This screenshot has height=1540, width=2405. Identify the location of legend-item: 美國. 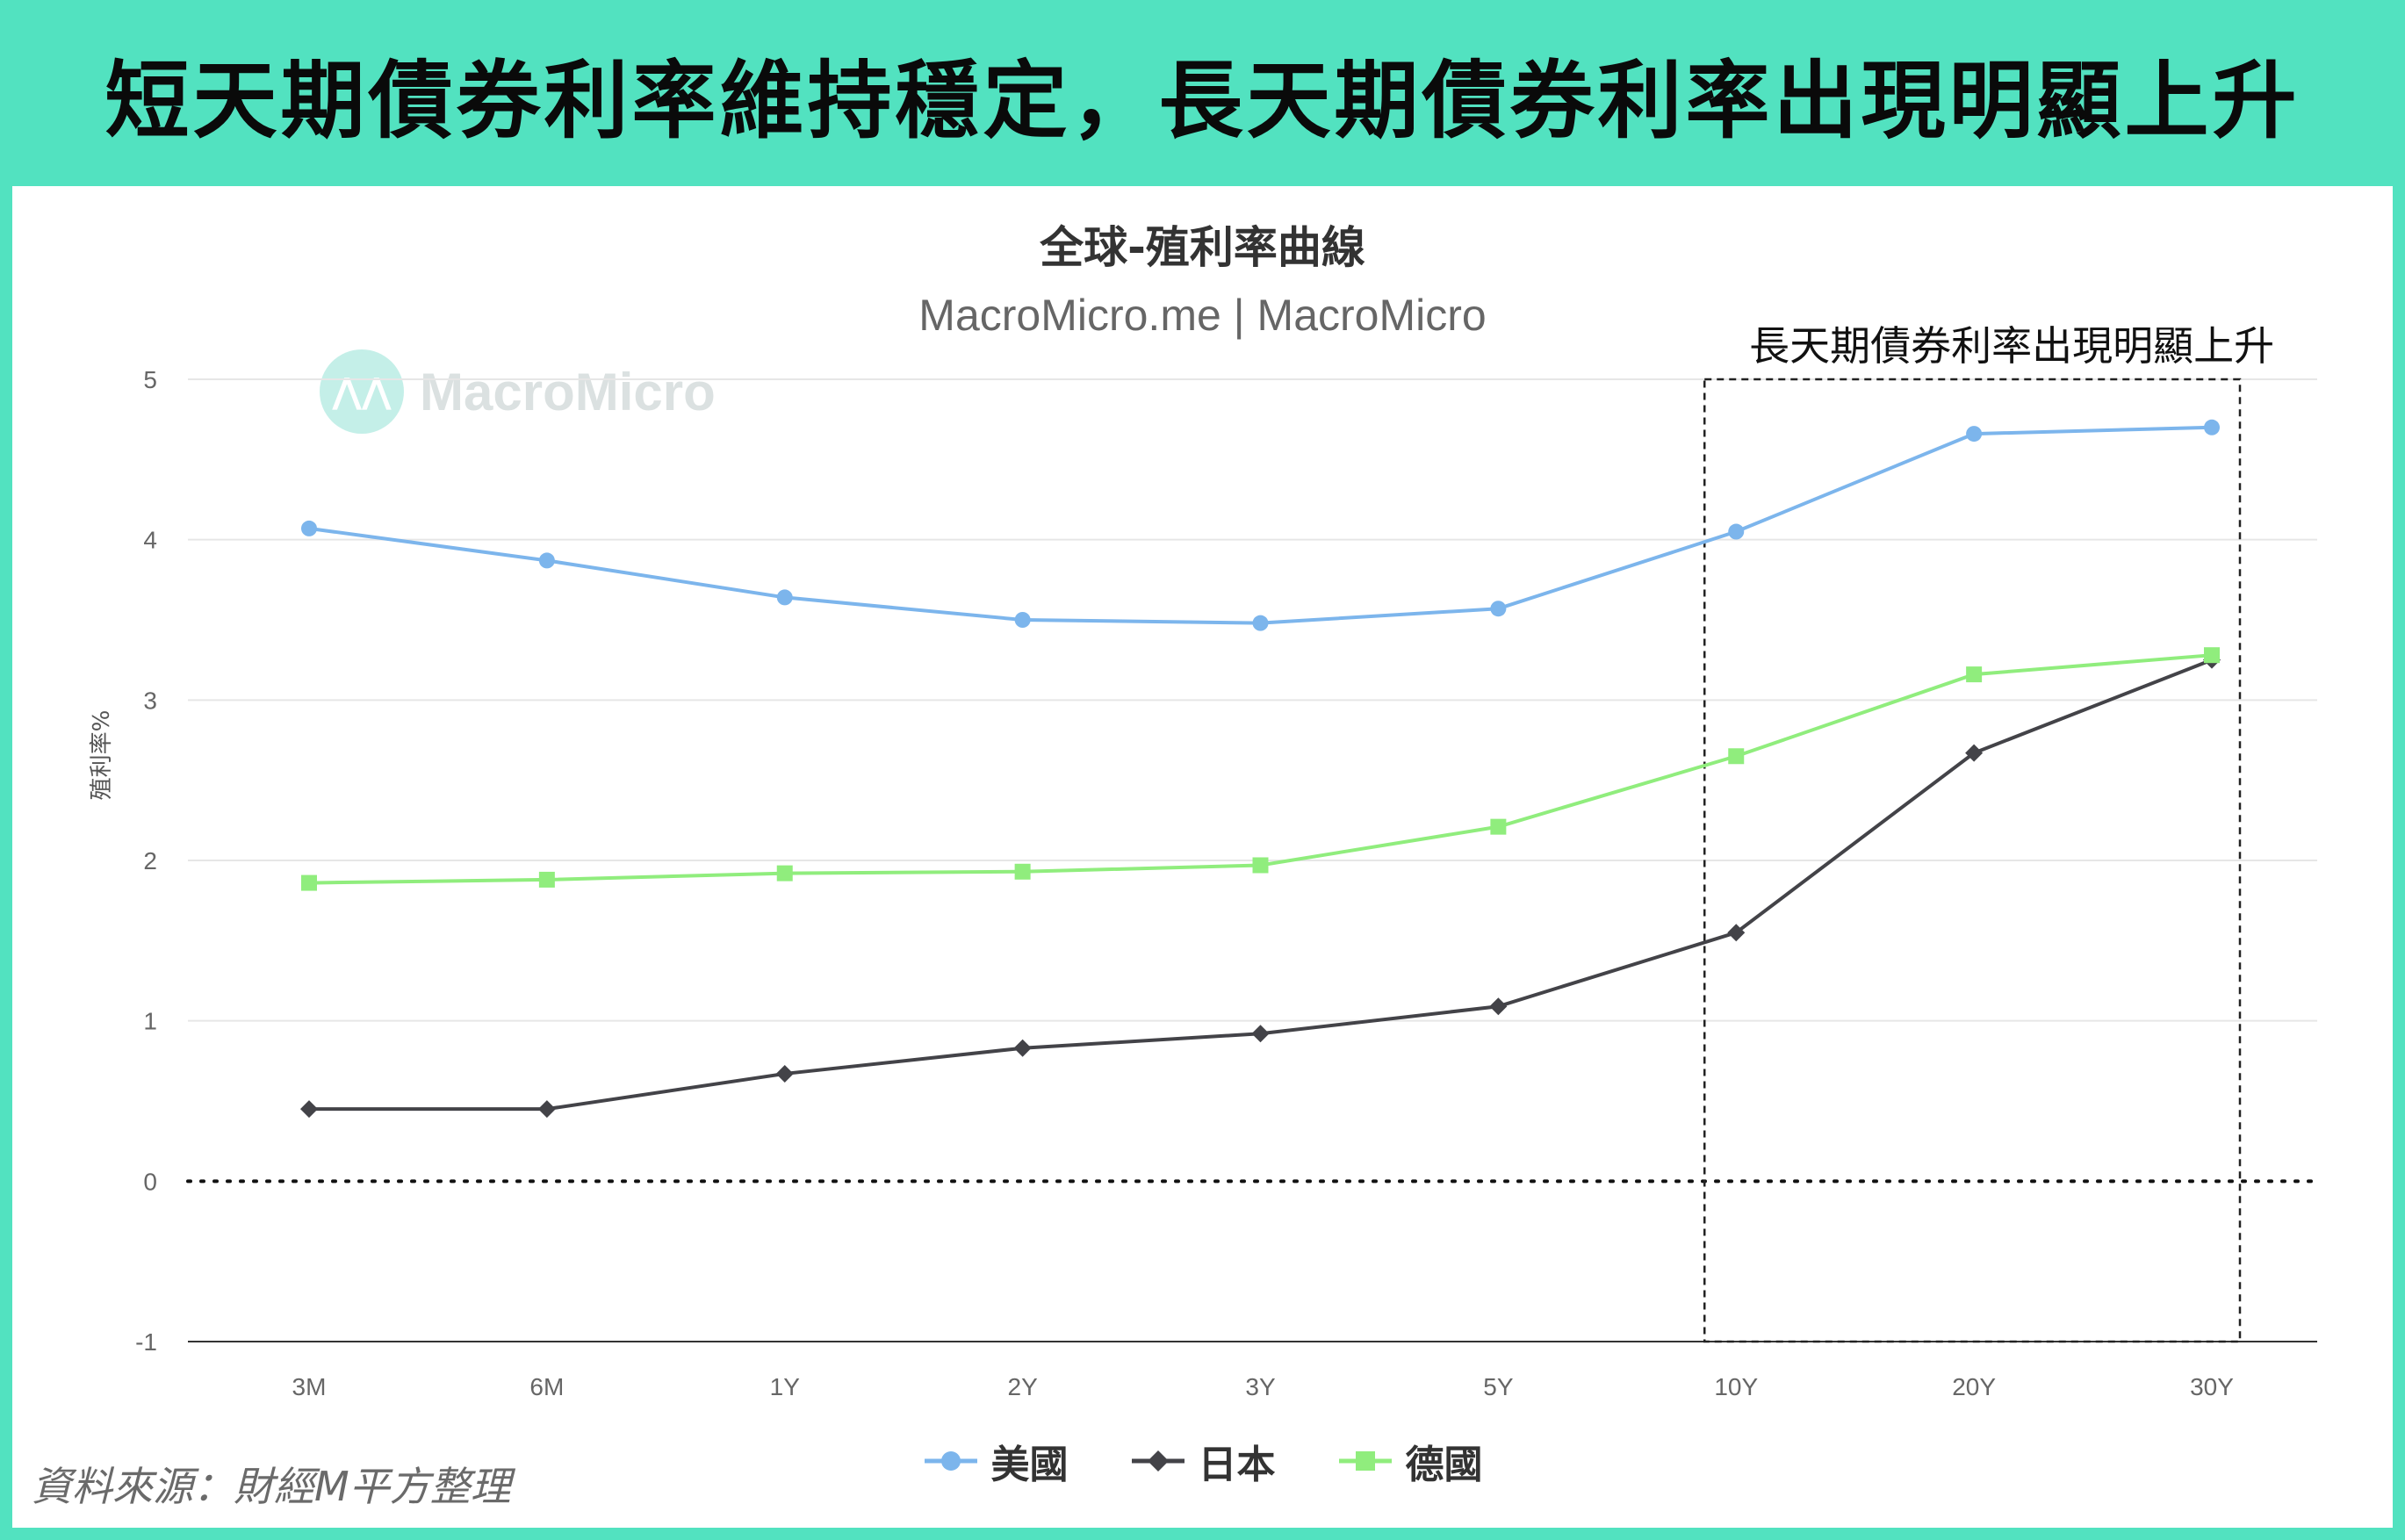
(996, 1461).